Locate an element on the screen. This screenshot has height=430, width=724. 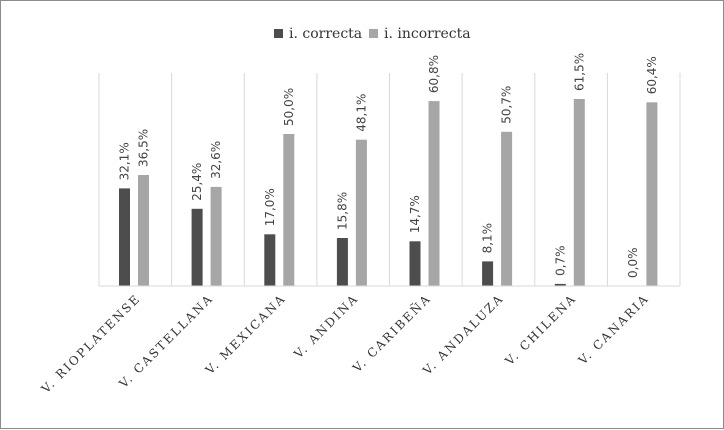
data-label: 15,8% is located at coordinates (342, 211).